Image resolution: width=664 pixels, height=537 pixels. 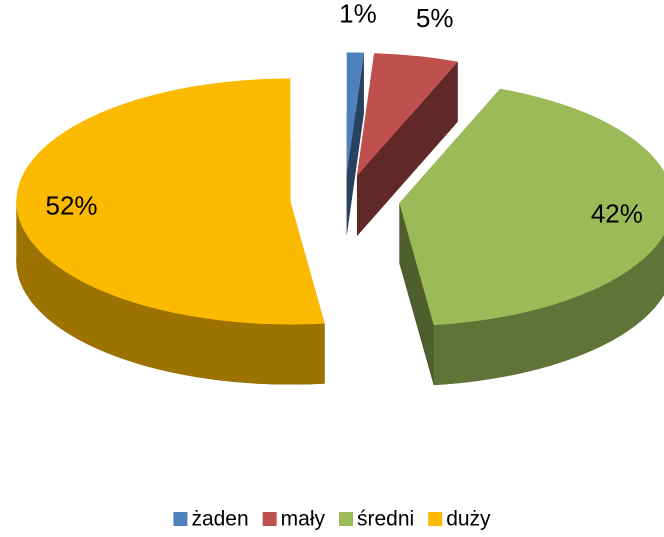 What do you see at coordinates (617, 213) in the screenshot?
I see `data-label: 42%` at bounding box center [617, 213].